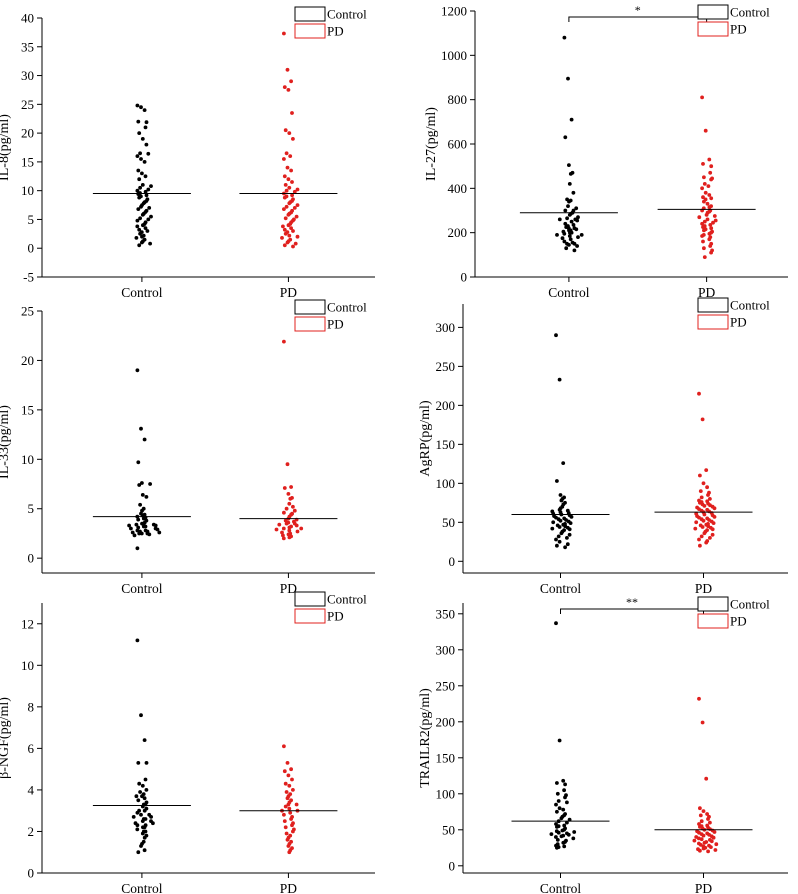 Image resolution: width=798 pixels, height=894 pixels. Describe the element at coordinates (335, 616) in the screenshot. I see `legend-label: PD` at that location.